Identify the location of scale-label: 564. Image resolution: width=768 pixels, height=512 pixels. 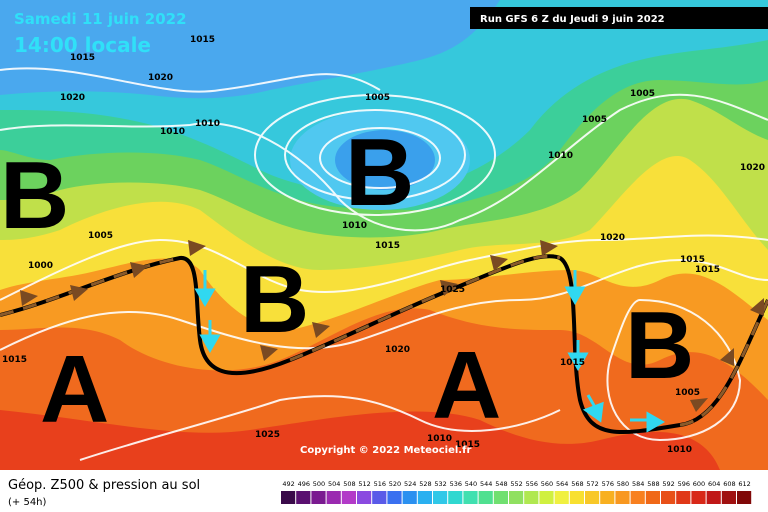
(562, 484).